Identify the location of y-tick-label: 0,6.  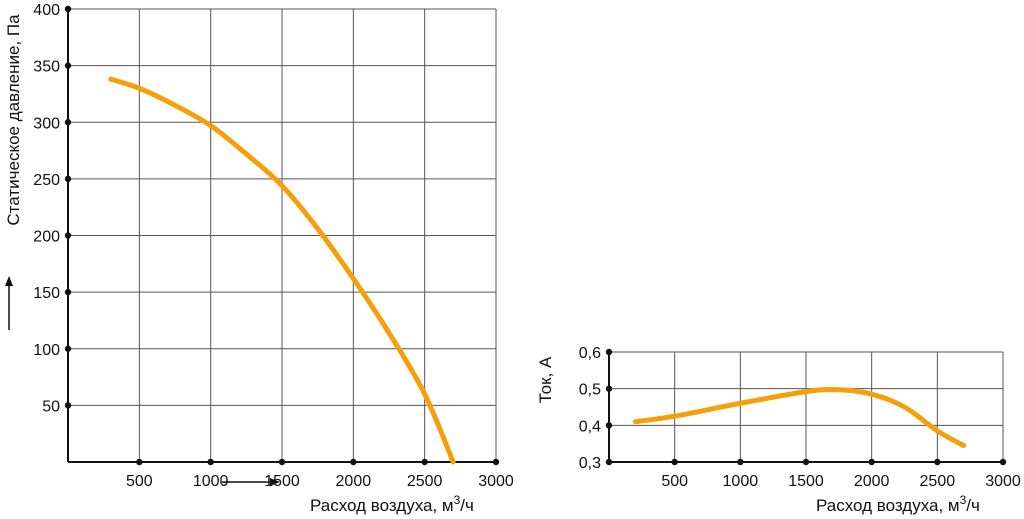
(590, 353).